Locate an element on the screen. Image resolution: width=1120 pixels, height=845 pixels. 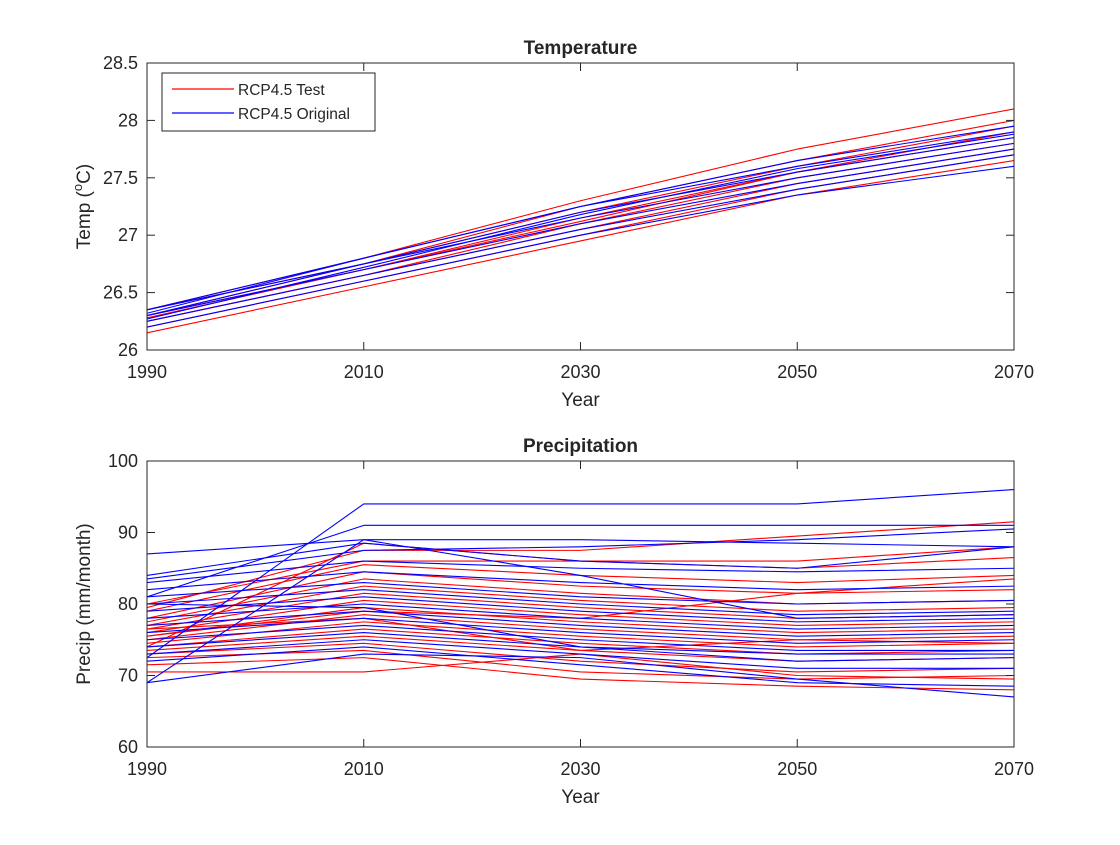
temperature-ytick-label: 26.5 is located at coordinates (120, 293).